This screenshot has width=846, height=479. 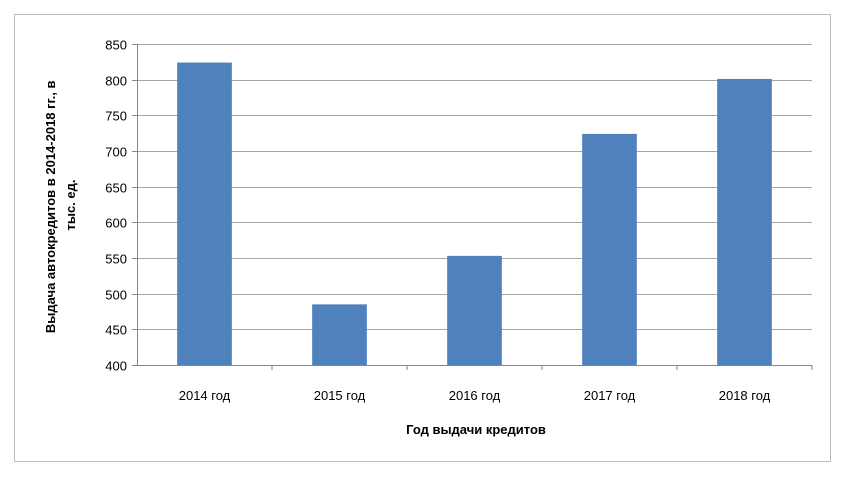 I want to click on y-tick-label: 550, so click(x=116, y=259).